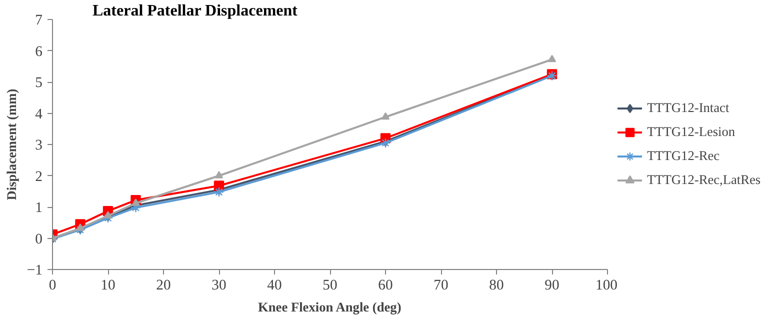 This screenshot has width=780, height=328. Describe the element at coordinates (38, 208) in the screenshot. I see `y-tick-label: 1` at that location.